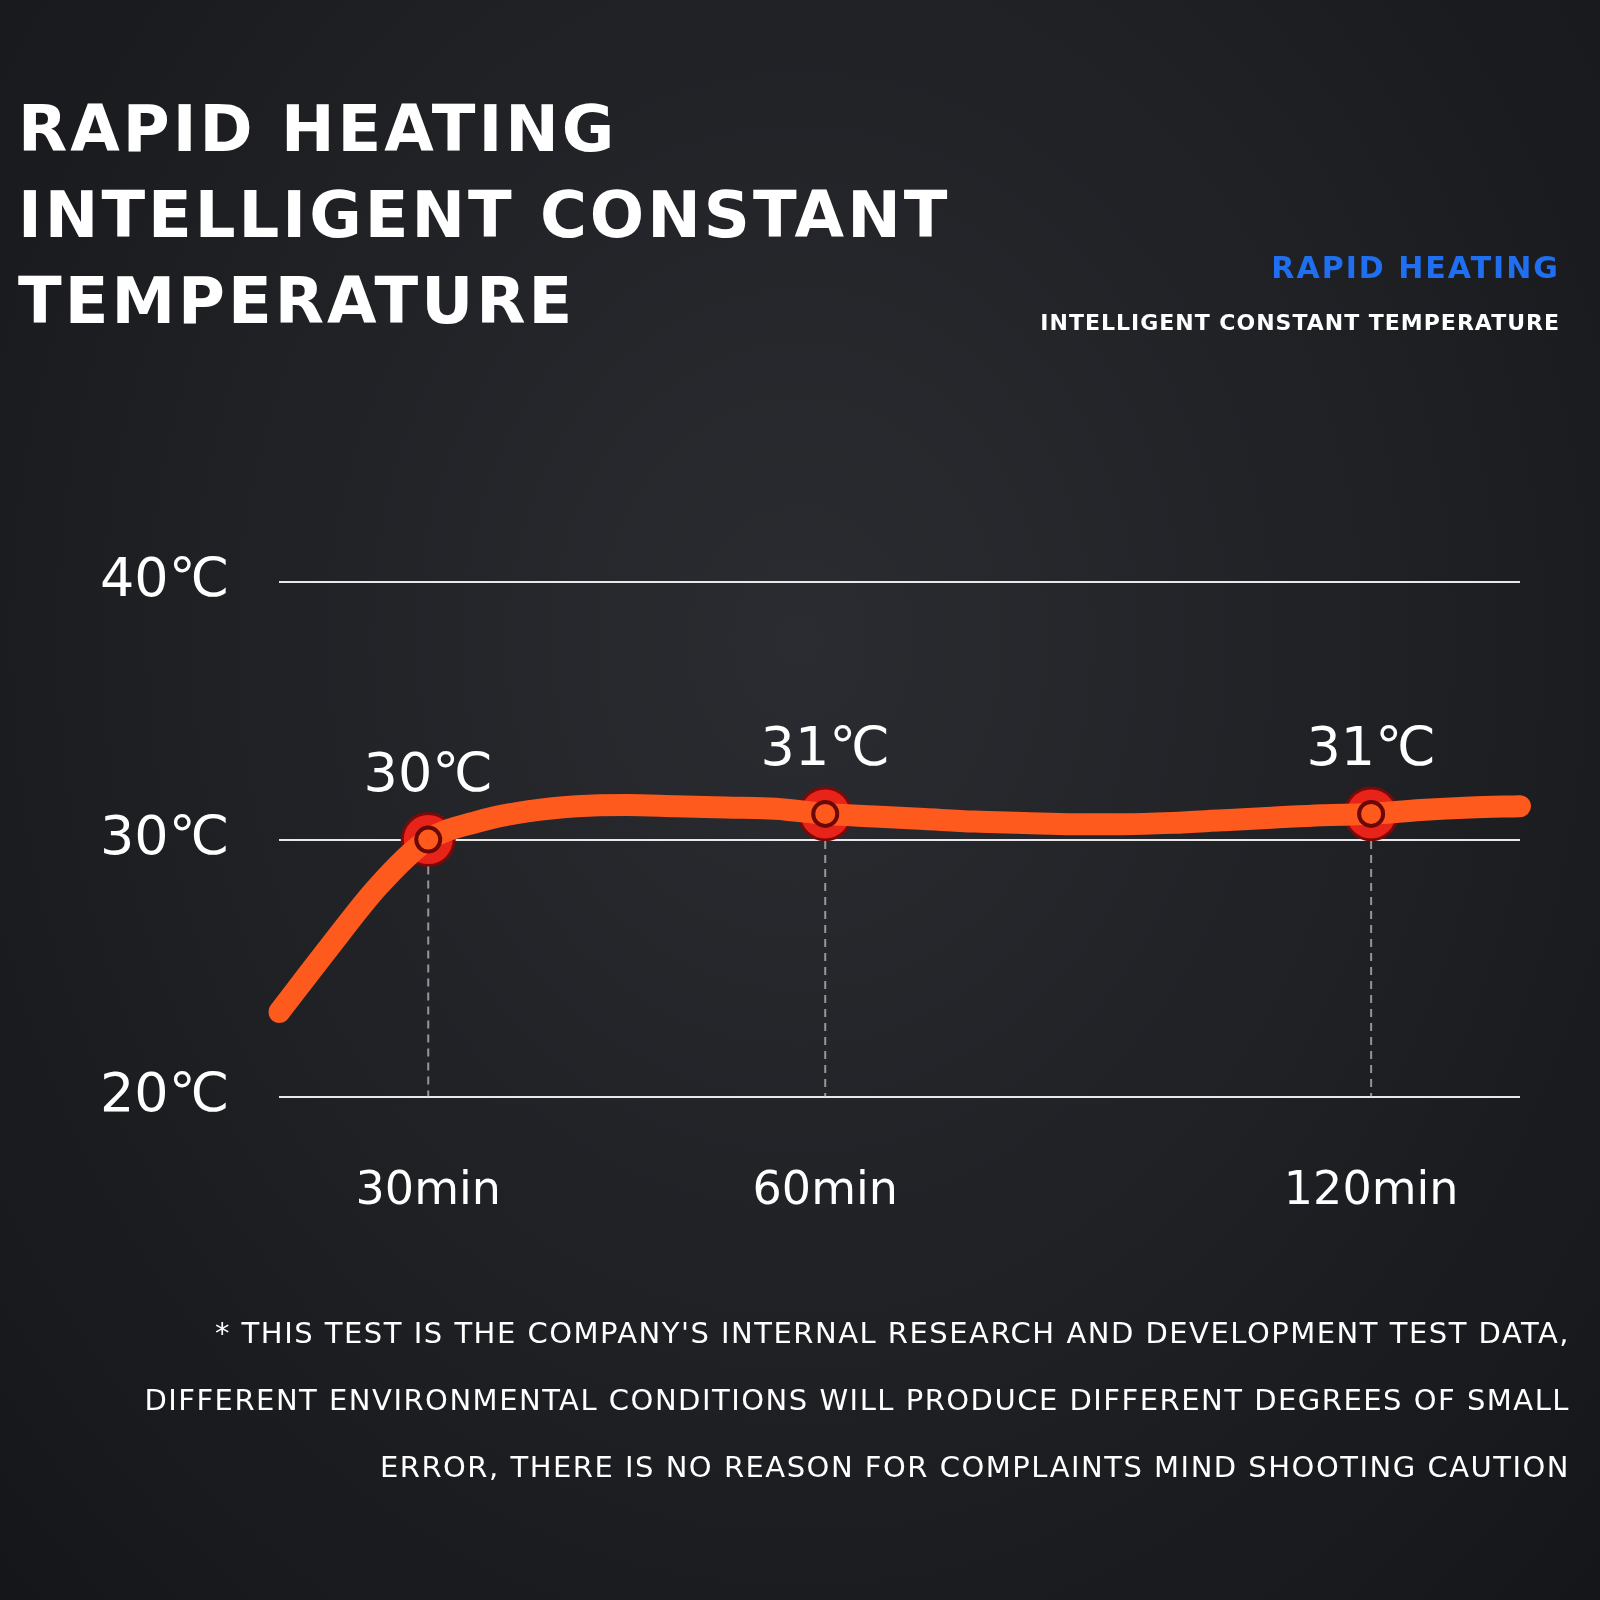 Image resolution: width=1600 pixels, height=1600 pixels. I want to click on text: * THIS TEST IS THE COMPANY'S INTERNAL RESEARCH AND DEVELOPMENT TEST DATA, DIFFERENT ENVIRONMENTAL CONDITIONS WILL PRODUCE DIFFERENT DEGREES OF SMALL ERROR, THERE IS NO REASON FOR COMPLAINTS MIND SHOOTING CAUTION, so click(856, 1400).